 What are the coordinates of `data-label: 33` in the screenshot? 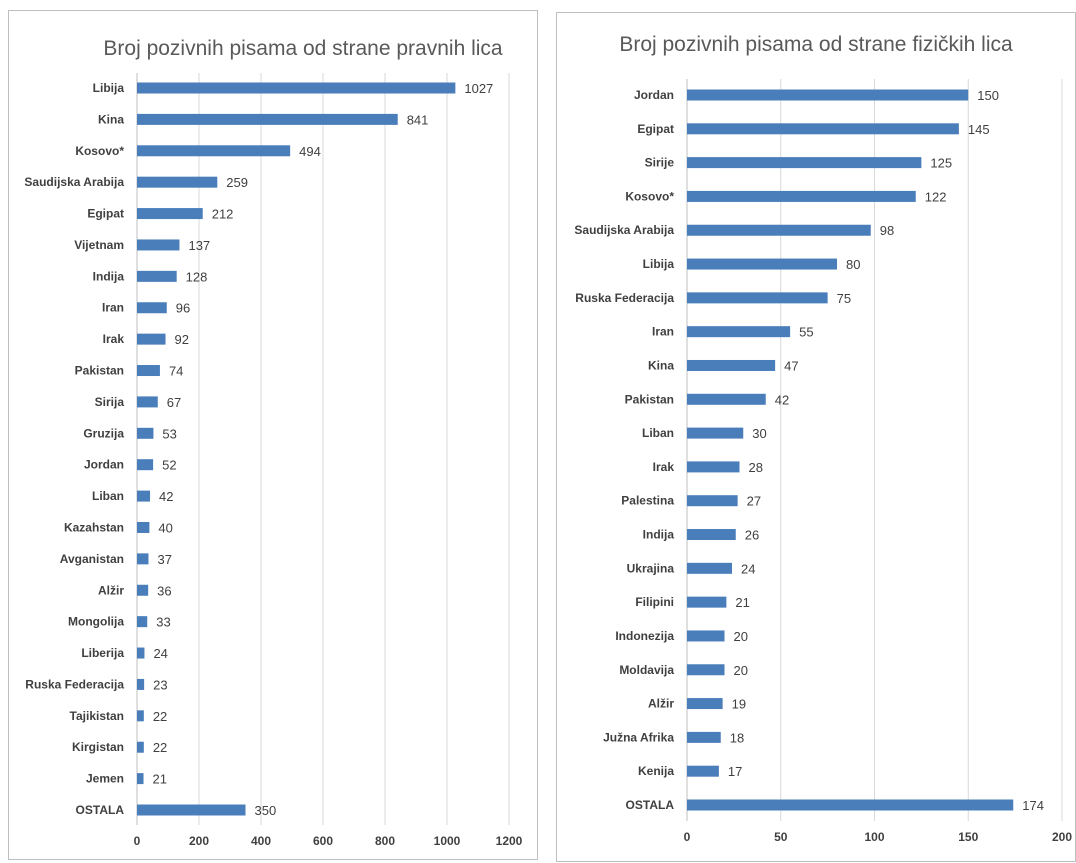 It's located at (163, 622).